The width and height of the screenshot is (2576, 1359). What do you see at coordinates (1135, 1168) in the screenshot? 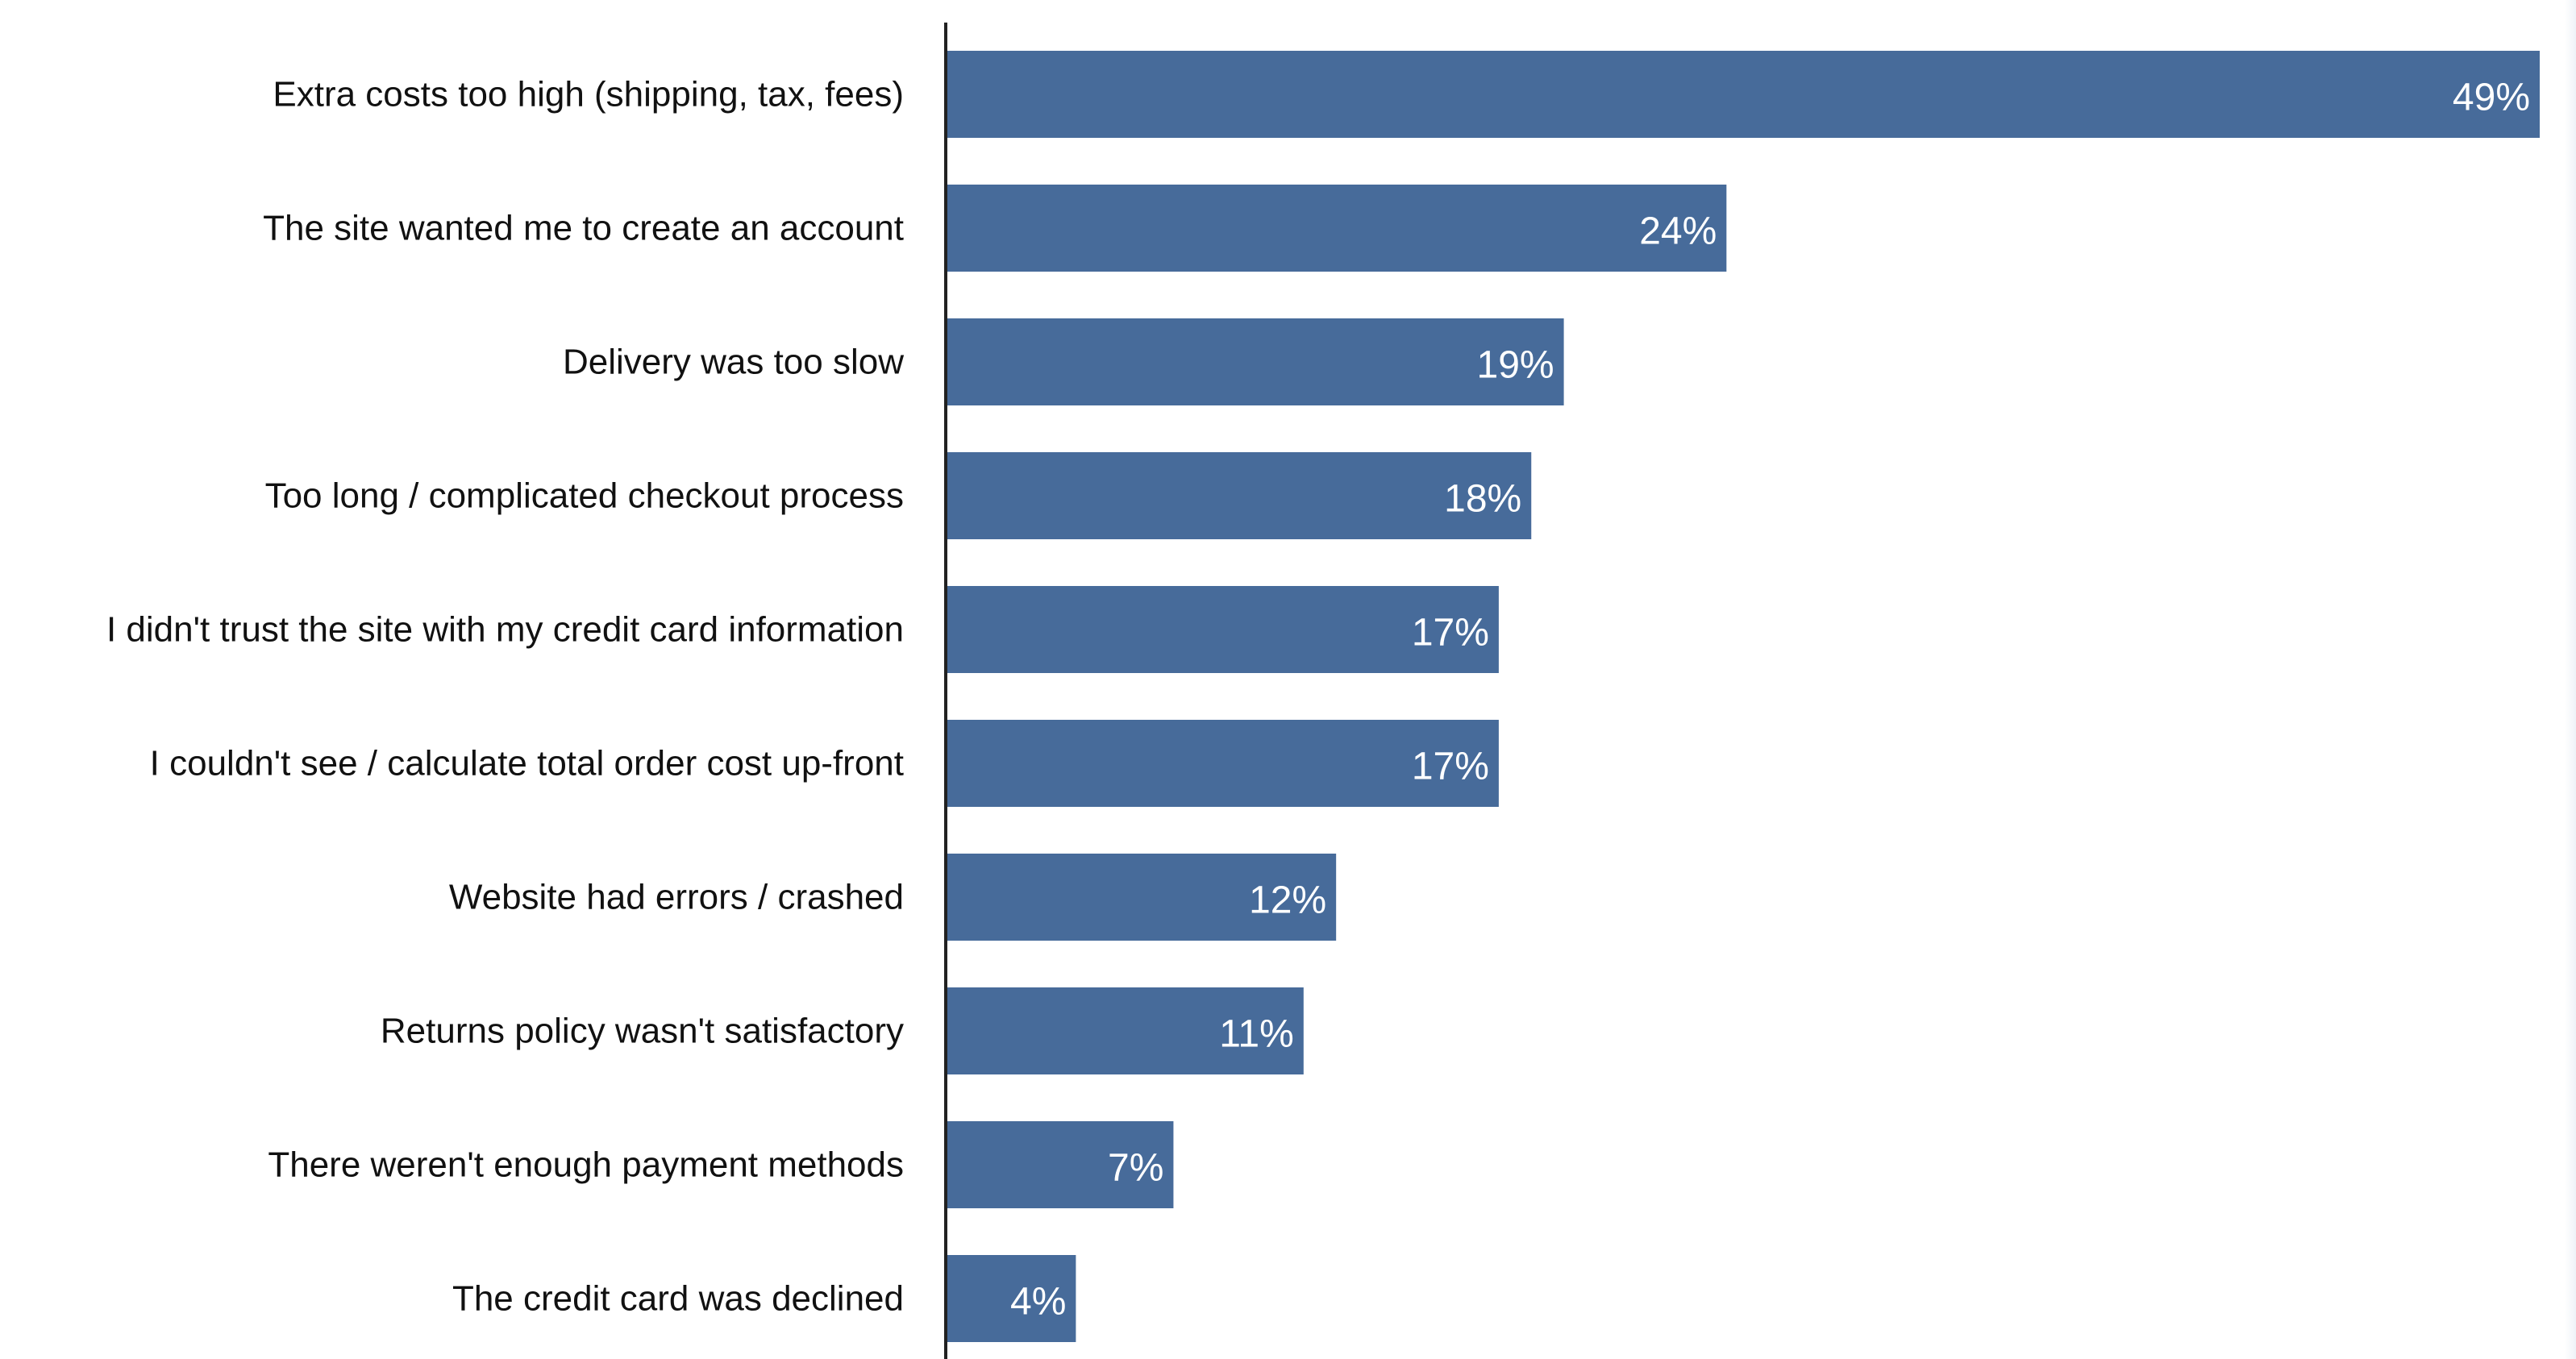
I see `value-label: 7%` at bounding box center [1135, 1168].